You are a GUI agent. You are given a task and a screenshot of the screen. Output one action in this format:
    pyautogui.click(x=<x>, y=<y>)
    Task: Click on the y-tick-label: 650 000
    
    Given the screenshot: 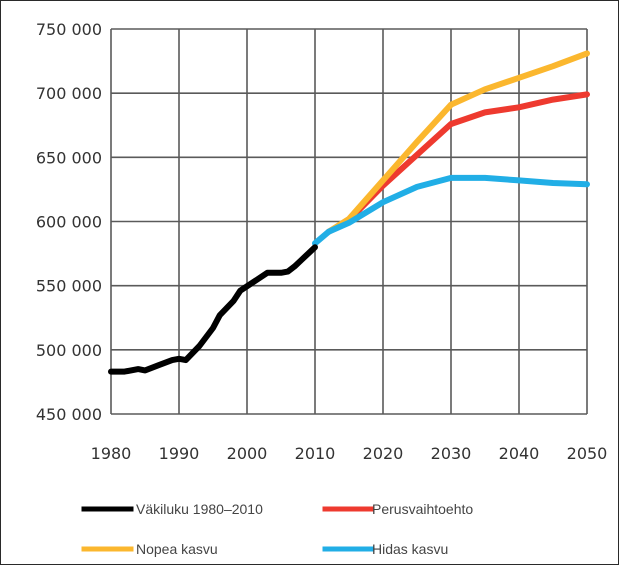 What is the action you would take?
    pyautogui.click(x=69, y=157)
    